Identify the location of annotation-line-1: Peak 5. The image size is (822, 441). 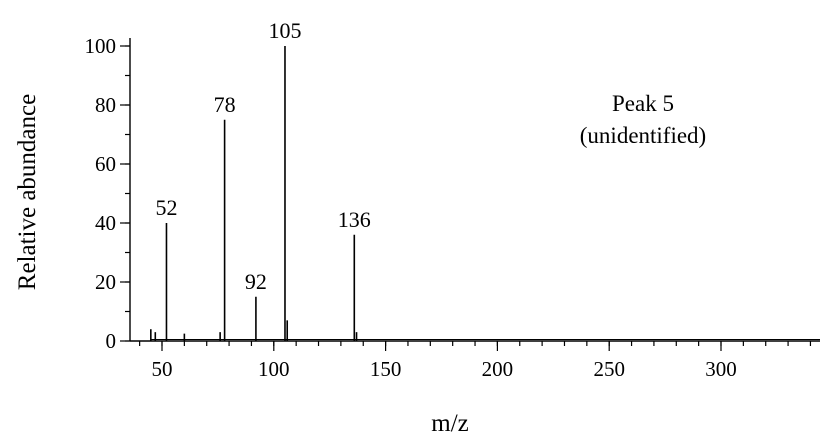
(643, 103).